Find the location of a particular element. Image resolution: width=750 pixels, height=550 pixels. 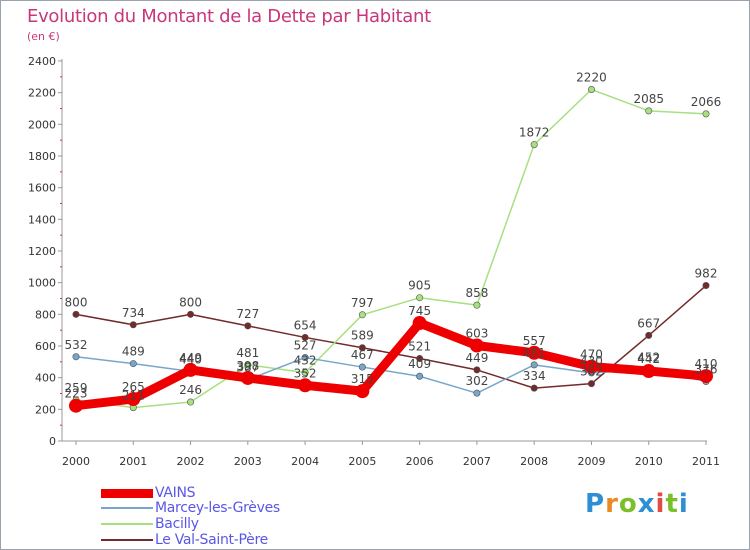

data-label-bacilly: 1872 is located at coordinates (534, 133).